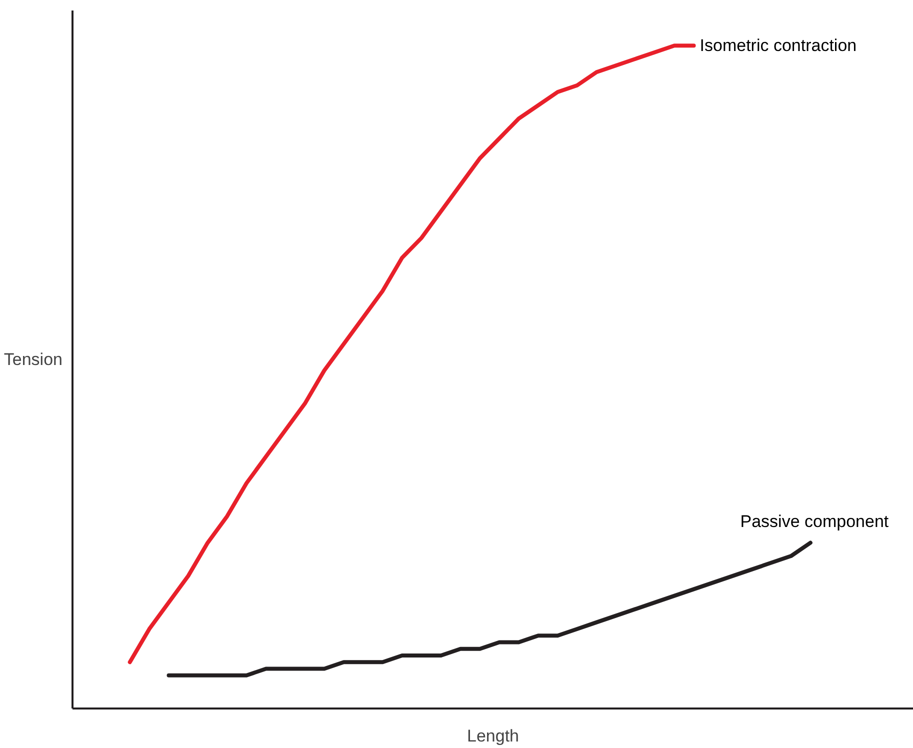 The image size is (913, 748). What do you see at coordinates (33, 359) in the screenshot?
I see `y-axis-title: Tension` at bounding box center [33, 359].